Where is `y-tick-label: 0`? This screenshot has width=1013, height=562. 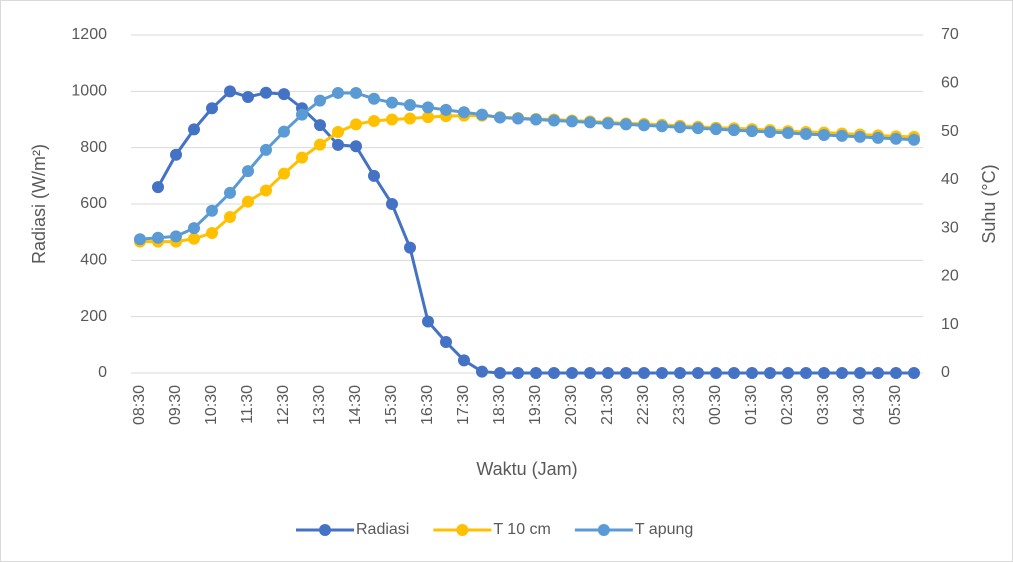 y-tick-label: 0 is located at coordinates (102, 372).